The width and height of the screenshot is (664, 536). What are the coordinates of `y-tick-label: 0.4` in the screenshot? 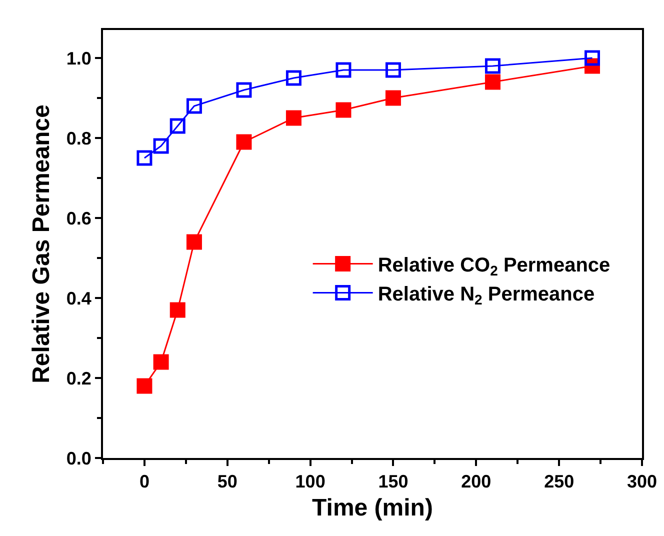 It's located at (79, 298).